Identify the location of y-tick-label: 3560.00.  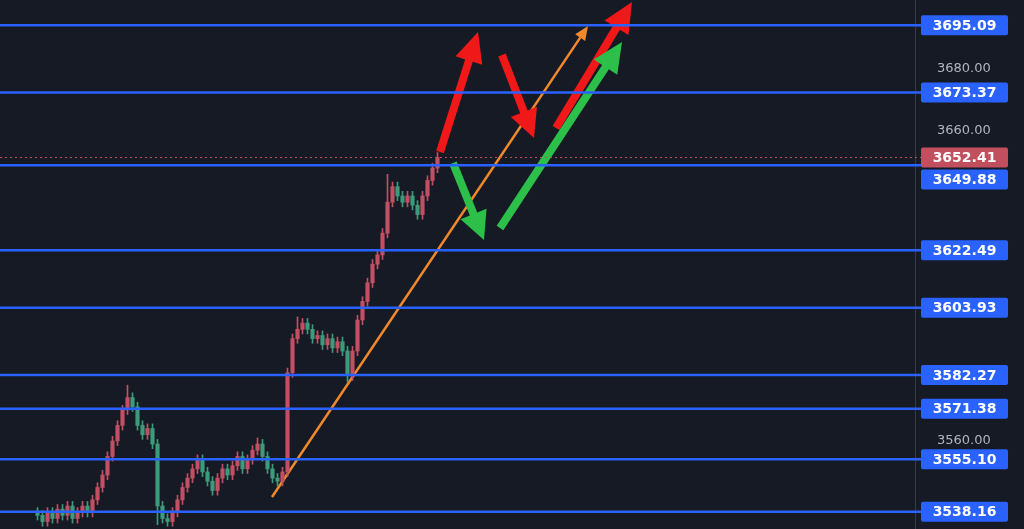
(964, 440).